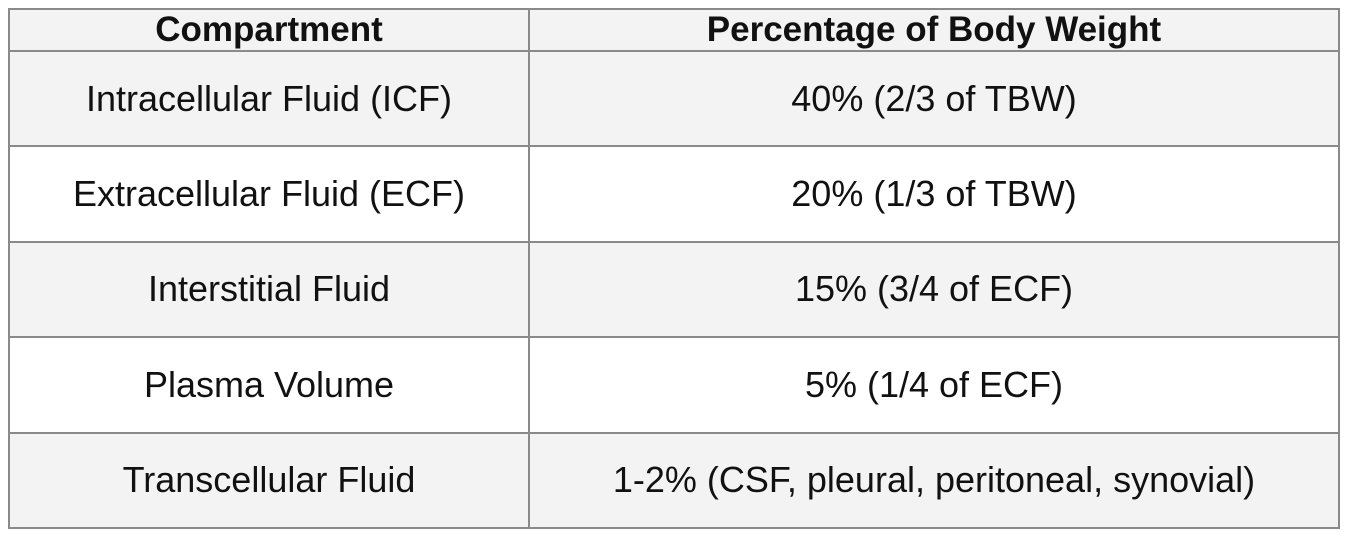 The image size is (1347, 537). Describe the element at coordinates (934, 30) in the screenshot. I see `header-cell: Percentage of Body Weight` at that location.